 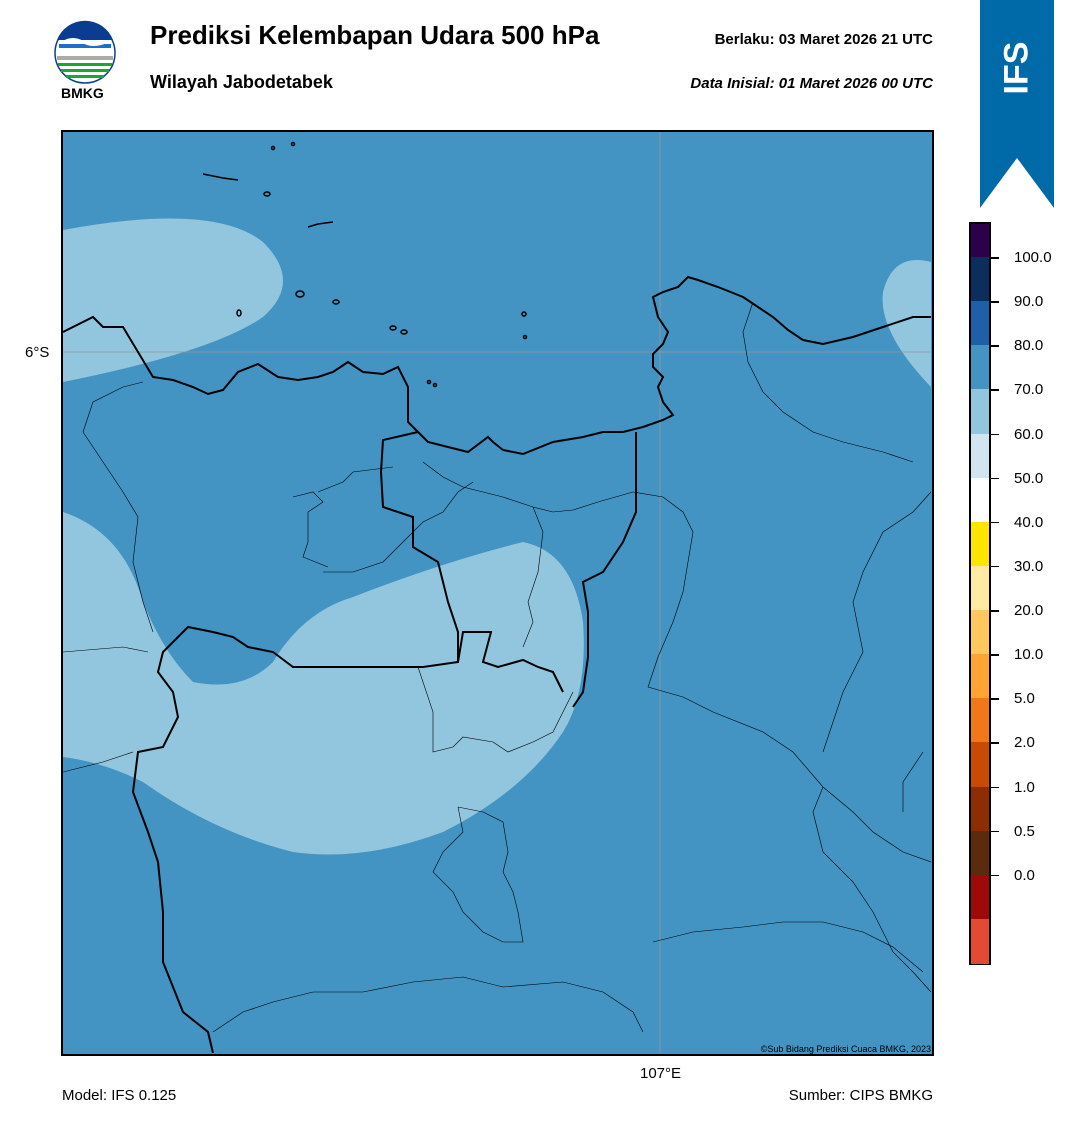 What do you see at coordinates (1029, 655) in the screenshot?
I see `colorbar-tick-label: 10.0` at bounding box center [1029, 655].